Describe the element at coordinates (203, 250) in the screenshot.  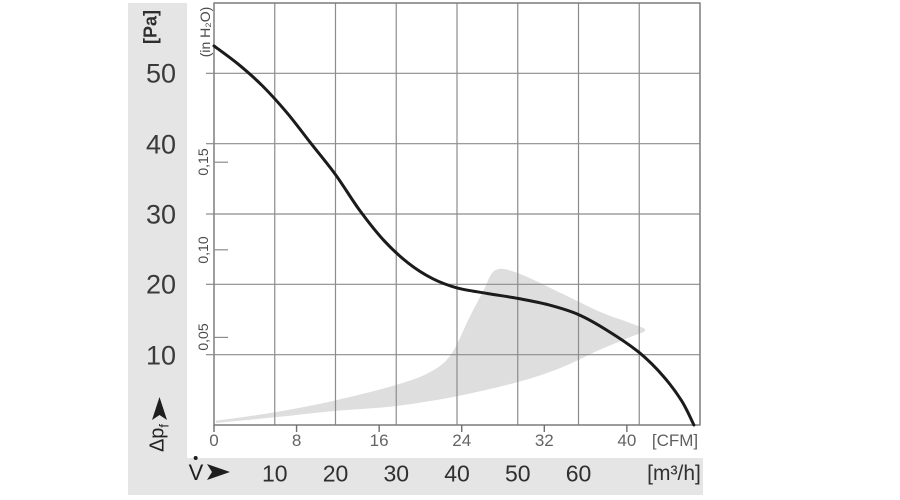
I see `inh2o-tick-label: 0,10` at that location.